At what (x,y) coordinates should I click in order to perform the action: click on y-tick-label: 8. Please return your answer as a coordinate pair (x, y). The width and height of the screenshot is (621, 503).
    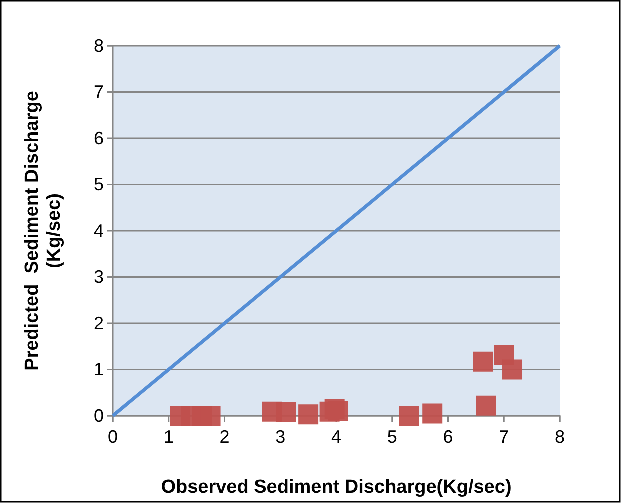
    Looking at the image, I should click on (99, 46).